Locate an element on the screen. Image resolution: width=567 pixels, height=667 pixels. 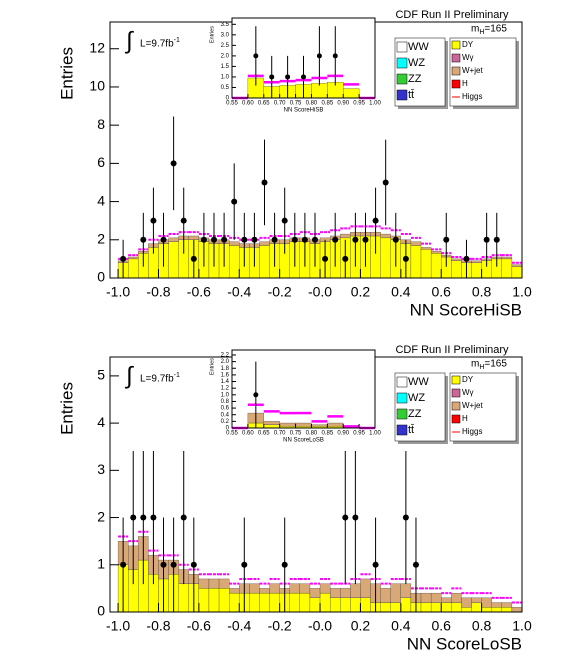
legend-label: tt̄ is located at coordinates (411, 95).